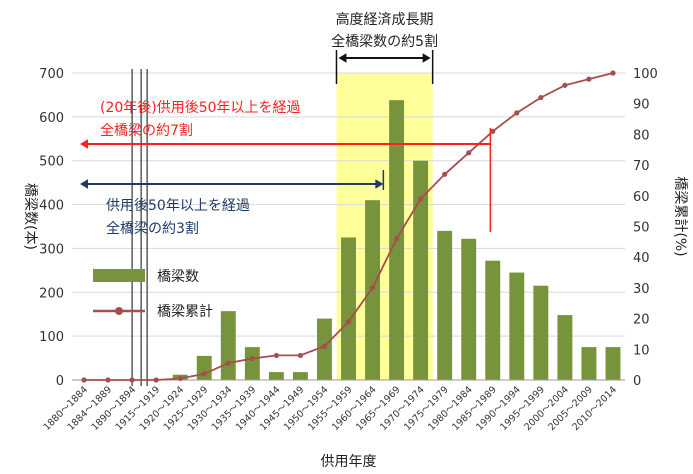  What do you see at coordinates (641, 320) in the screenshot?
I see `y-right-tick-label: 20` at bounding box center [641, 320].